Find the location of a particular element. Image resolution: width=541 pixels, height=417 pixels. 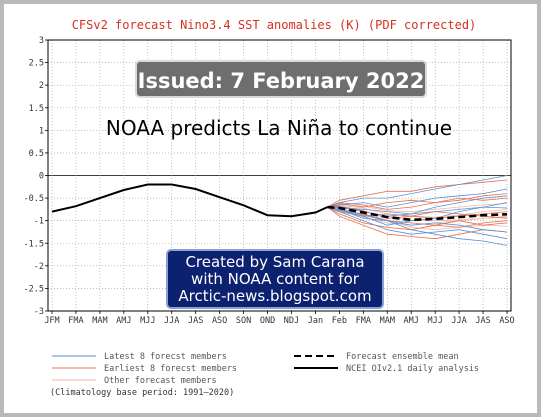

y-tick-label: 2.5 is located at coordinates (36, 64).